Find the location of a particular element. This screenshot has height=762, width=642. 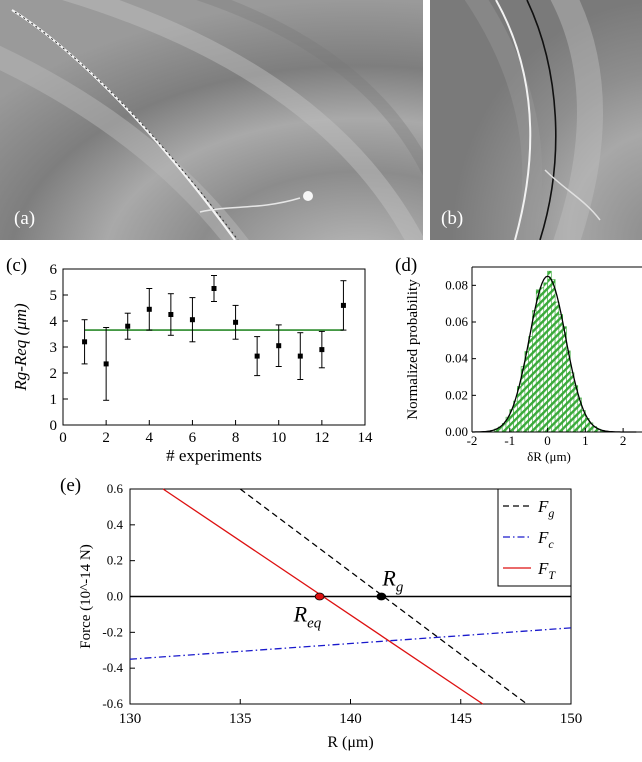

legend-label-FT: FT is located at coordinates (546, 570).